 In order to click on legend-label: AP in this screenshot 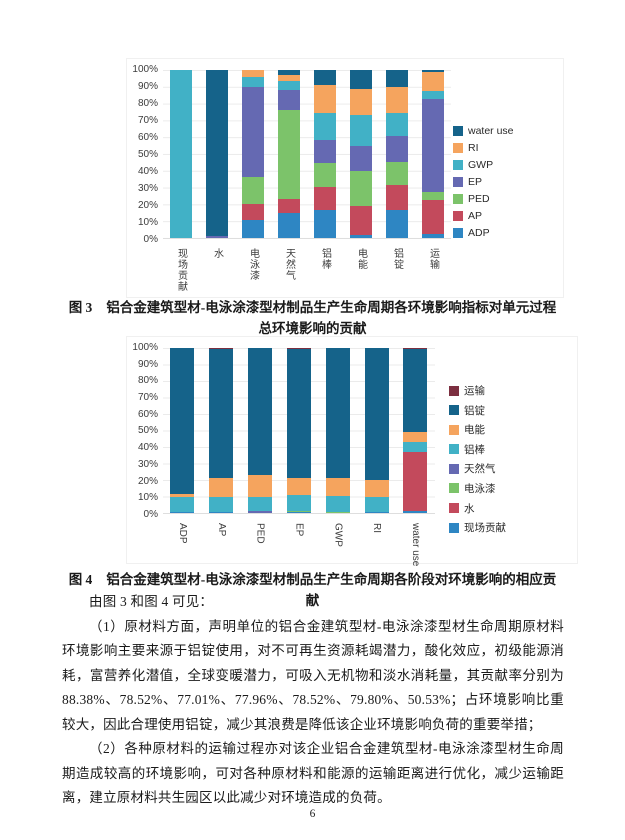, I will do `click(475, 216)`.